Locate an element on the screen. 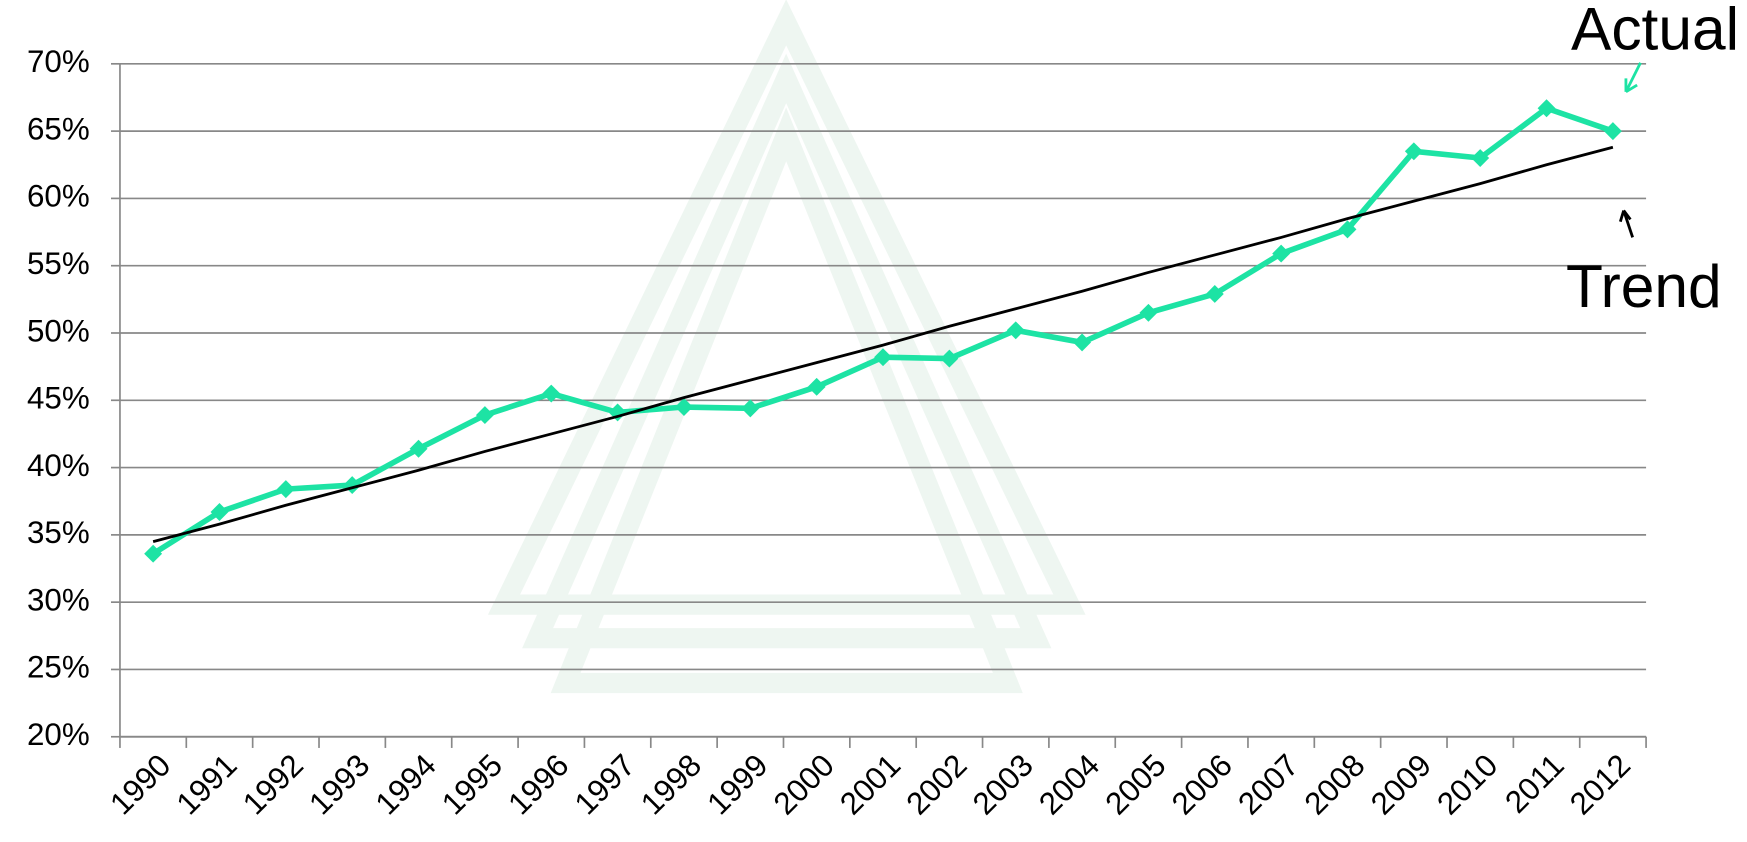  x-tick-label: 2010 is located at coordinates (1467, 784).